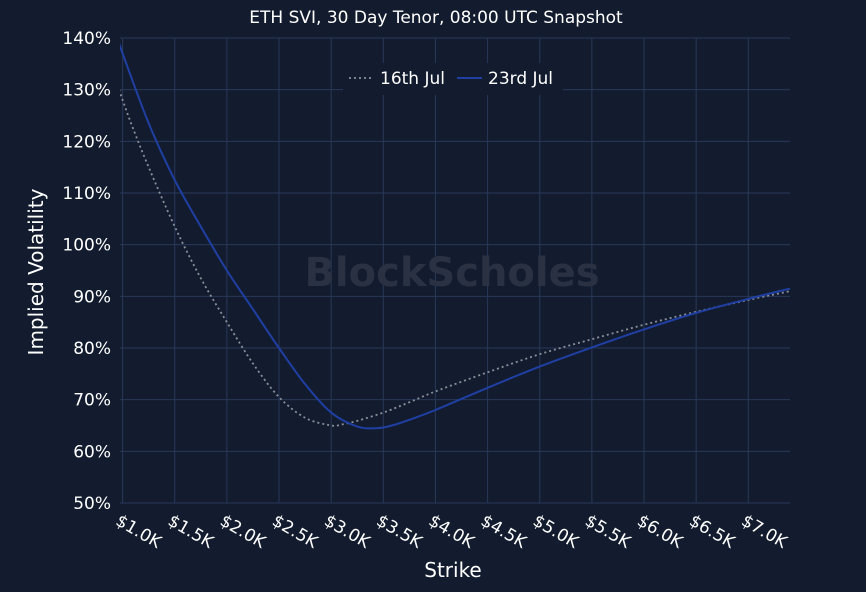 The image size is (866, 592). Describe the element at coordinates (86, 39) in the screenshot. I see `y-tick-label: 140%` at that location.